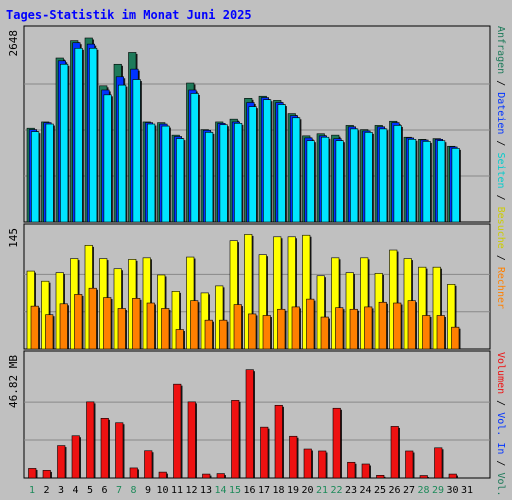 This screenshot has height=500, width=512. What do you see at coordinates (322, 490) in the screenshot?
I see `x-tick-label-day-21: 21` at bounding box center [322, 490].